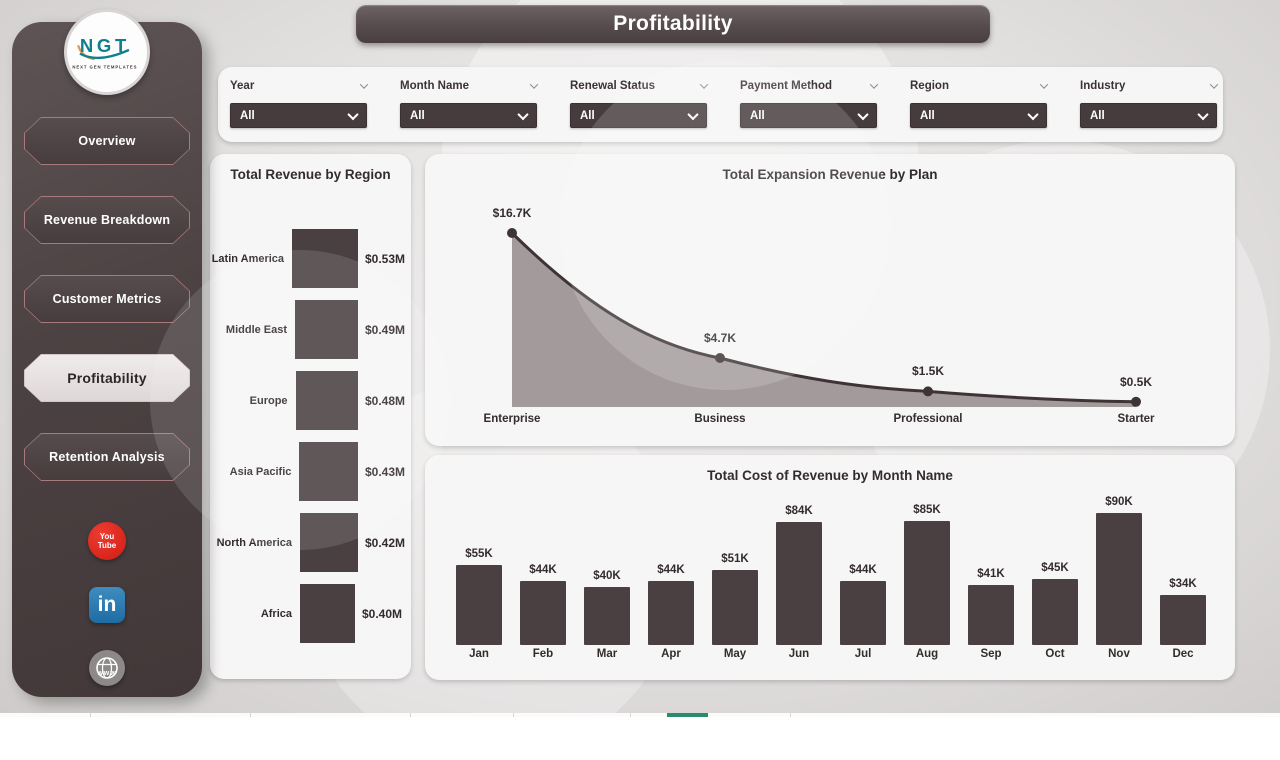 The height and width of the screenshot is (760, 1280). What do you see at coordinates (830, 475) in the screenshot?
I see `cost-chart-title: Total Cost of Revenue by Month Name` at bounding box center [830, 475].